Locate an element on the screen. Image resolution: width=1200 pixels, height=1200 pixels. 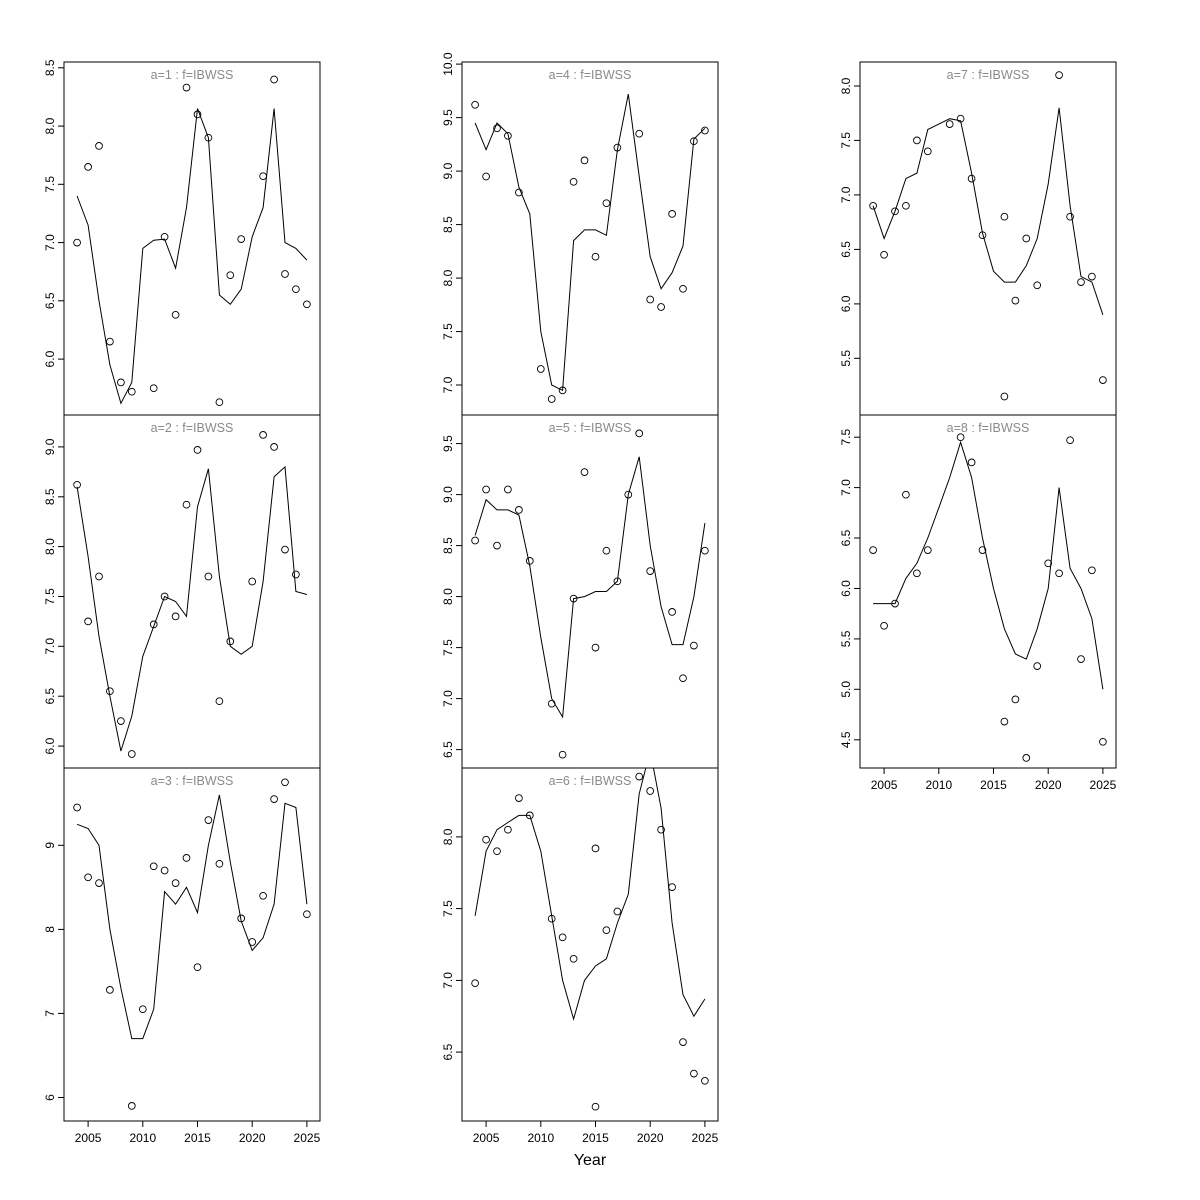
panel-a4: 7.0 7.5 8.0 8.5 9.0 9.5 10.0 a=4 : f=IBWSS is located at coordinates (580, 234).